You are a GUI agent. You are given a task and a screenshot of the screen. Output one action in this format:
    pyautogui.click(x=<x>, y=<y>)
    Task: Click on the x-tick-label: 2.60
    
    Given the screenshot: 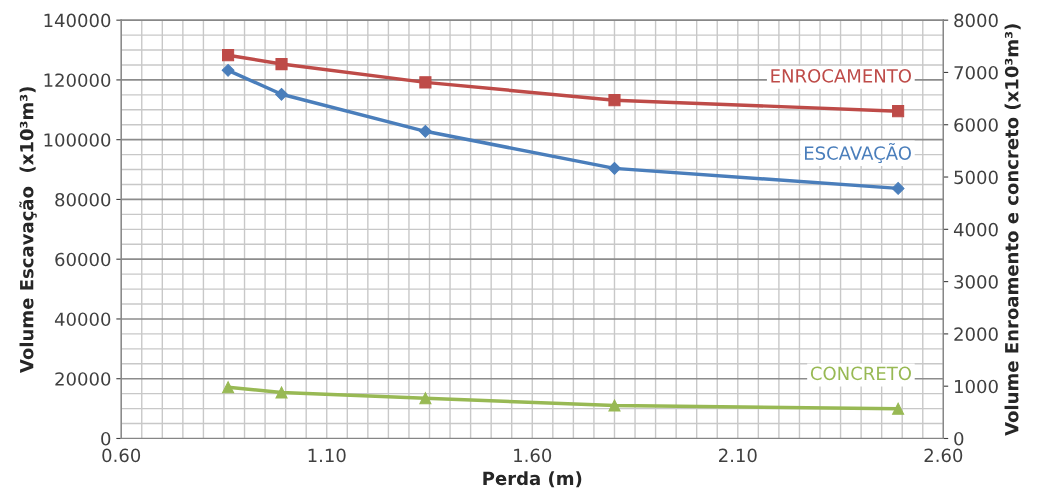 What is the action you would take?
    pyautogui.click(x=943, y=455)
    